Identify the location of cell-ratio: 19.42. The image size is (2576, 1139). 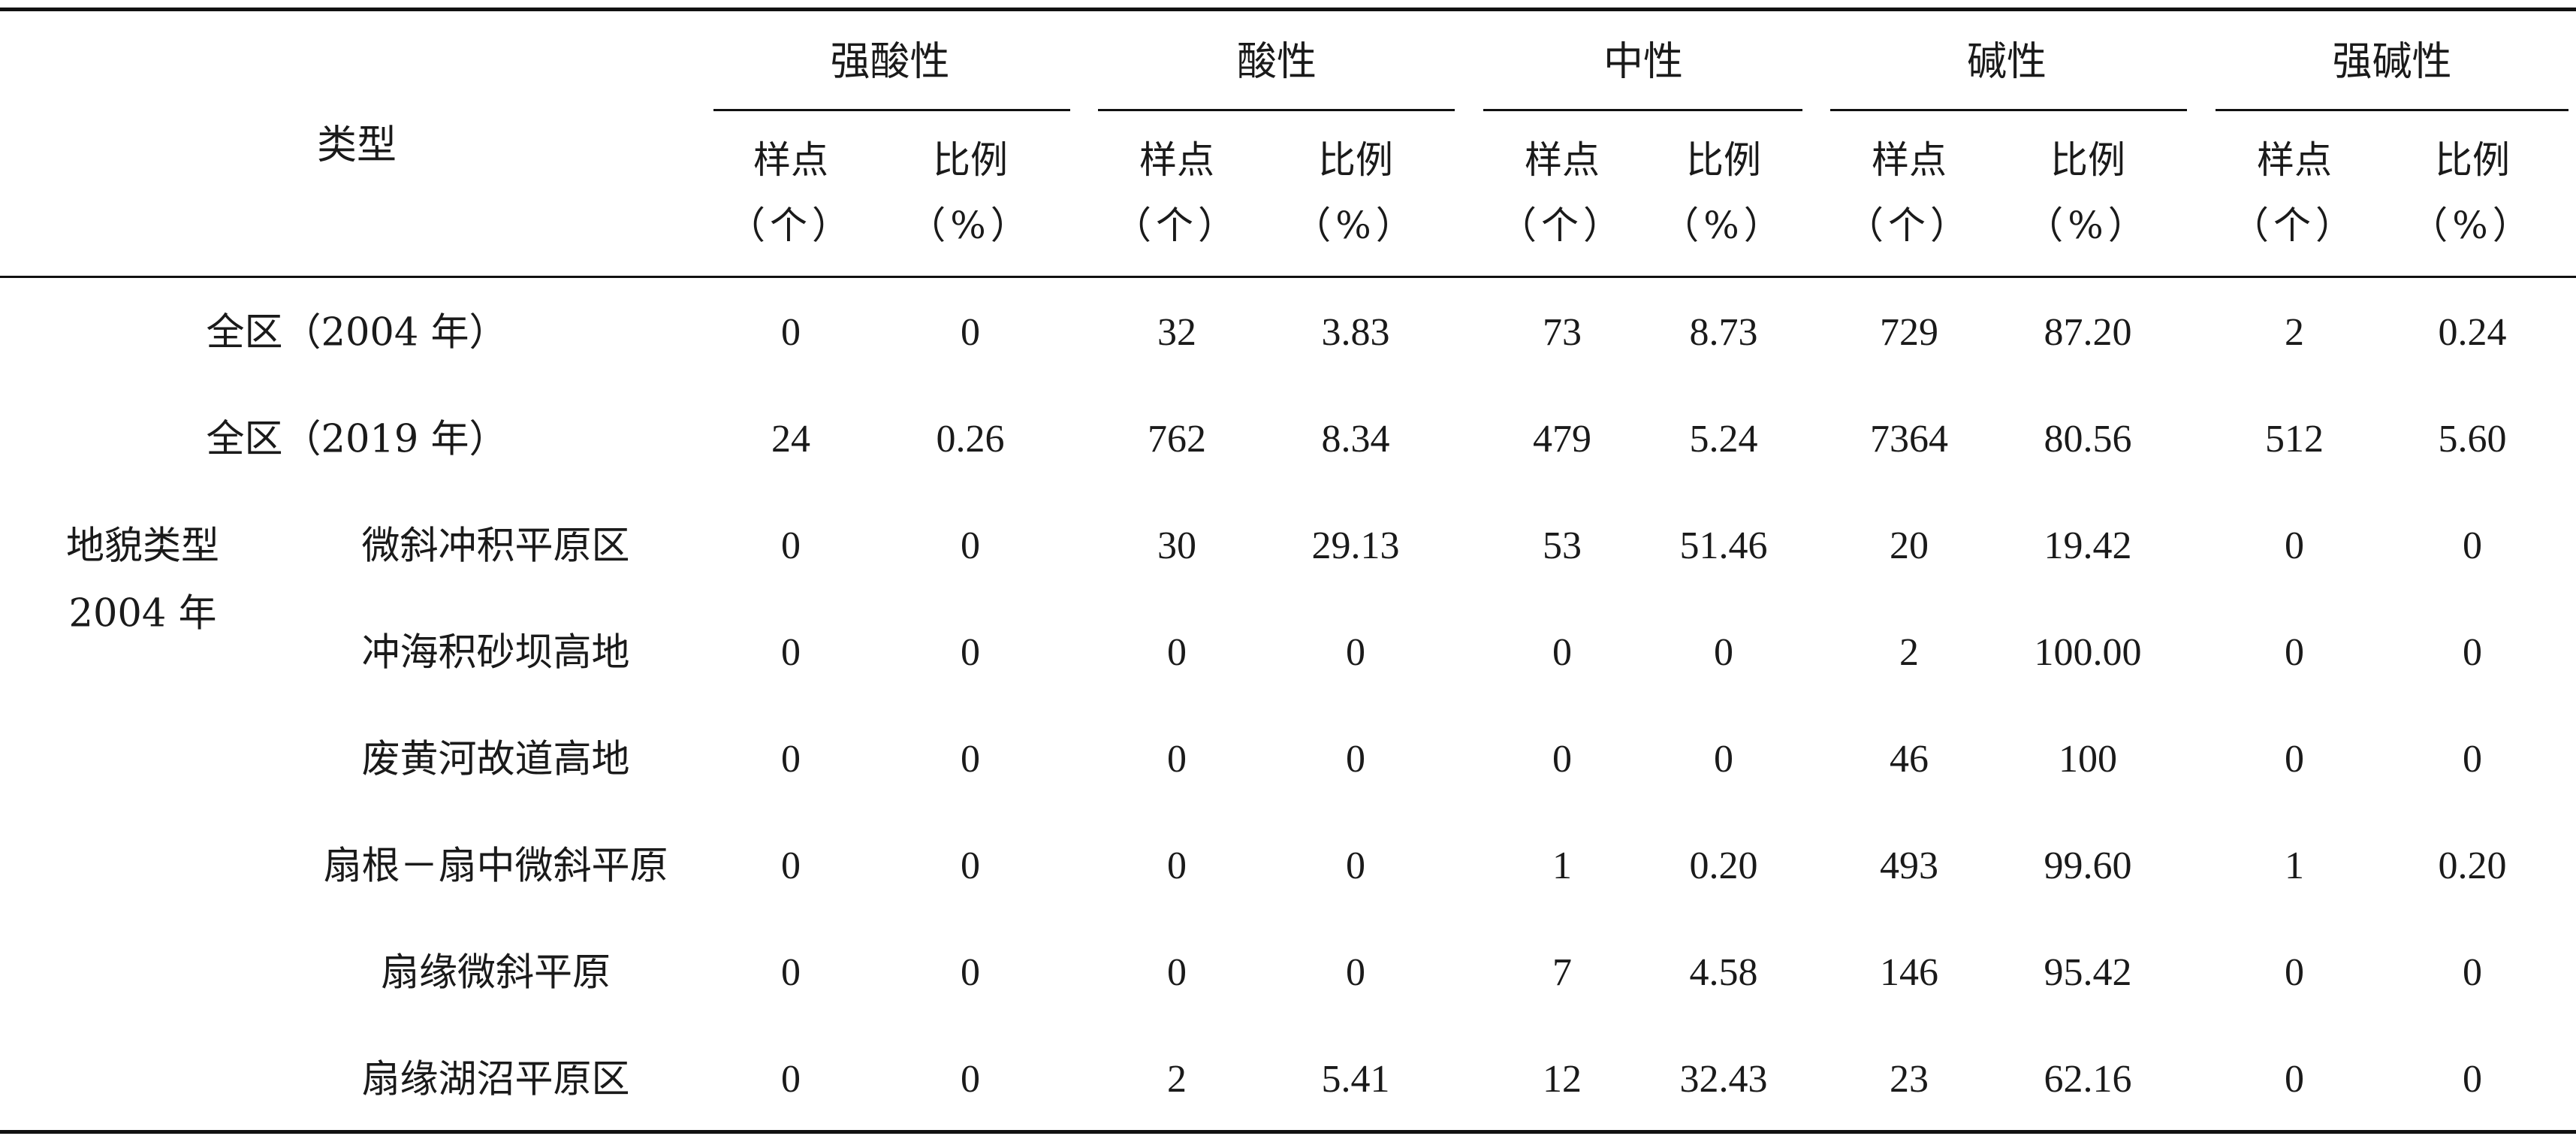
(2088, 545).